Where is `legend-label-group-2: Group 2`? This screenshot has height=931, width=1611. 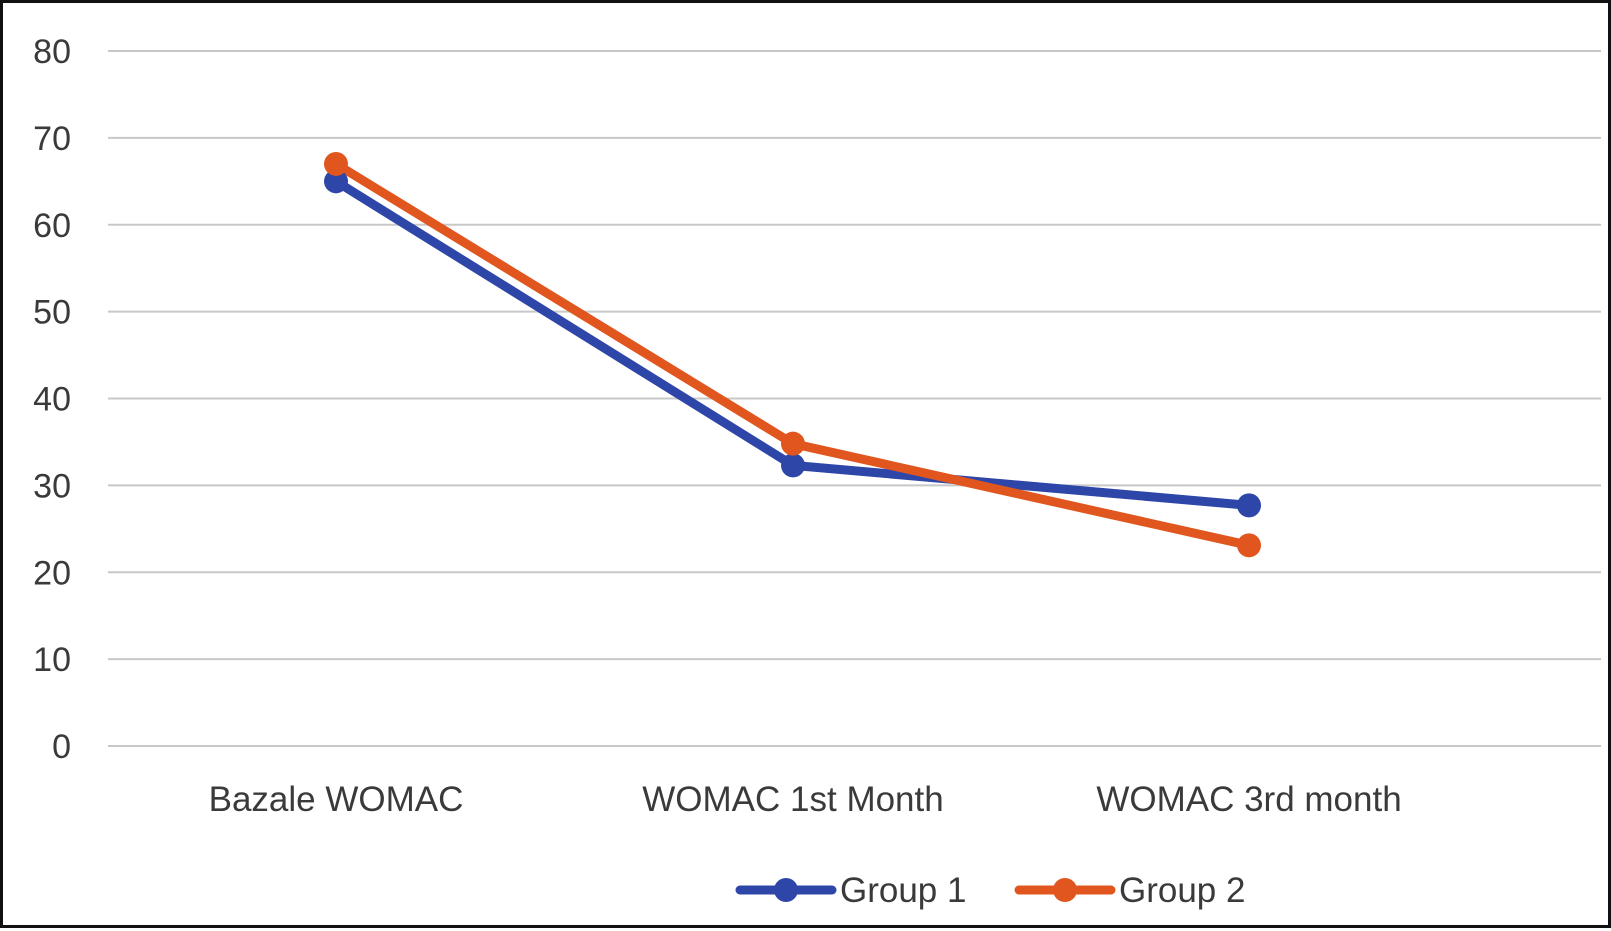
legend-label-group-2: Group 2 is located at coordinates (1182, 890).